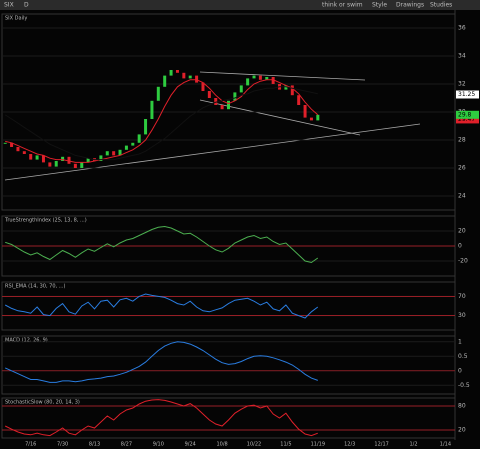 The width and height of the screenshot is (480, 449). Describe the element at coordinates (462, 28) in the screenshot. I see `y-tick-label: 36` at that location.